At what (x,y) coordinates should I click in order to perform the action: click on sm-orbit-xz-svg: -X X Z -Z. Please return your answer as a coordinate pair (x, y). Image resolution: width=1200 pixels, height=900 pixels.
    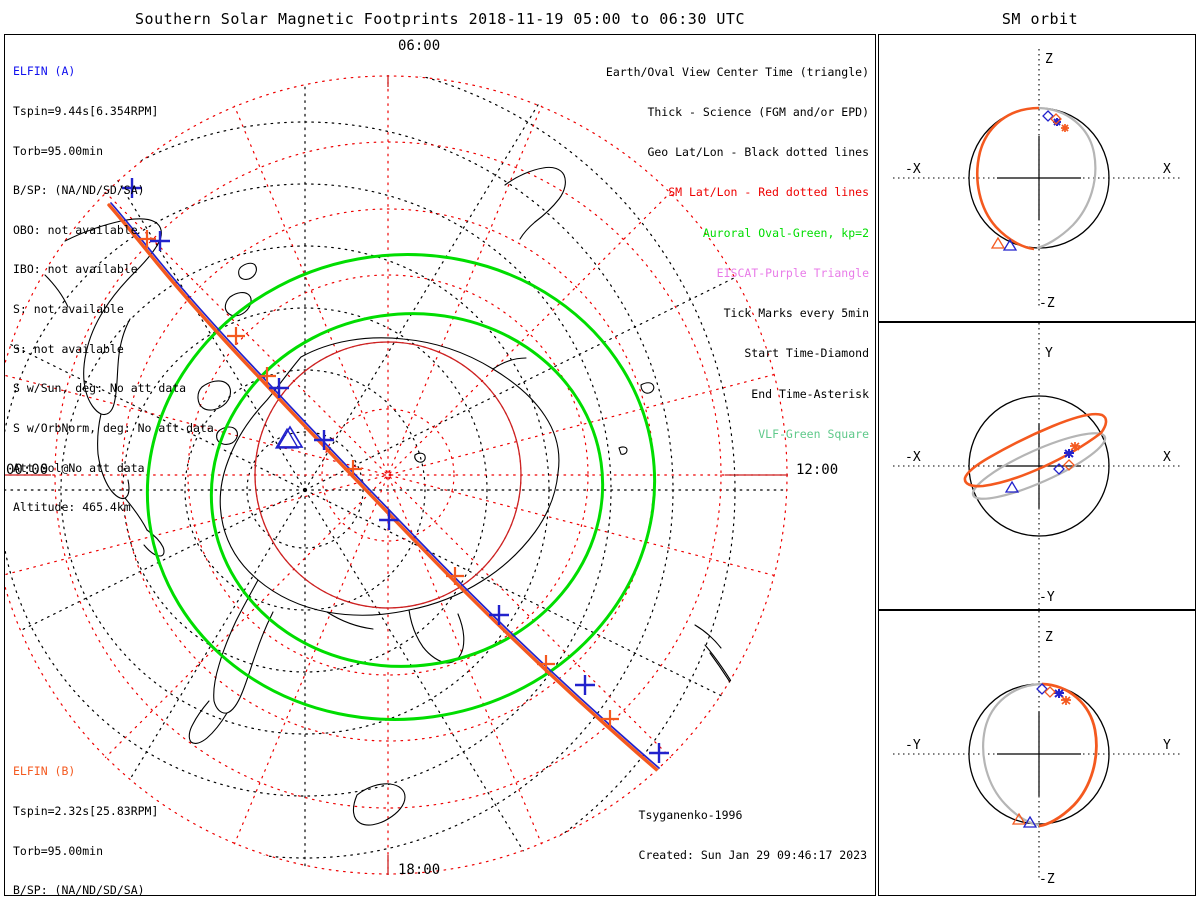
    Looking at the image, I should click on (1037, 180).